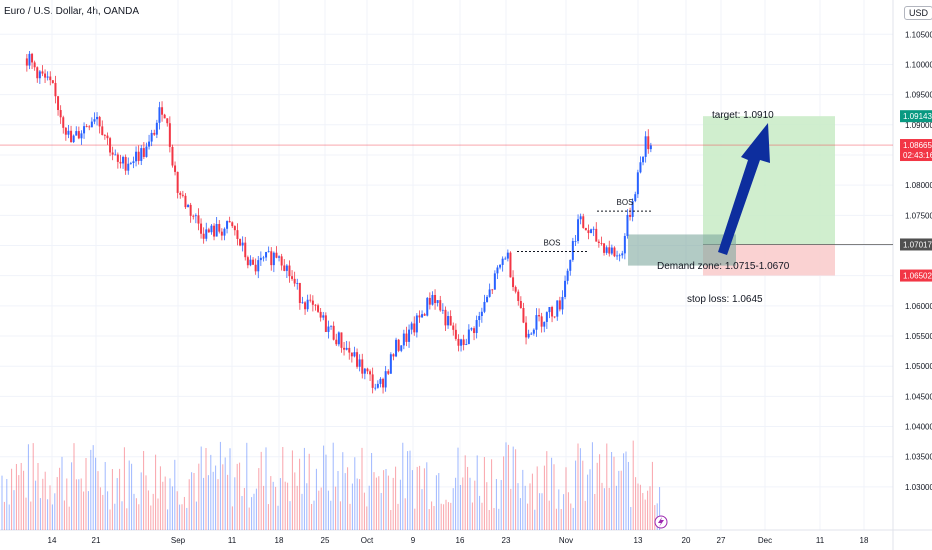  Describe the element at coordinates (918, 427) in the screenshot. I see `y-tick-label: 1.04000` at that location.